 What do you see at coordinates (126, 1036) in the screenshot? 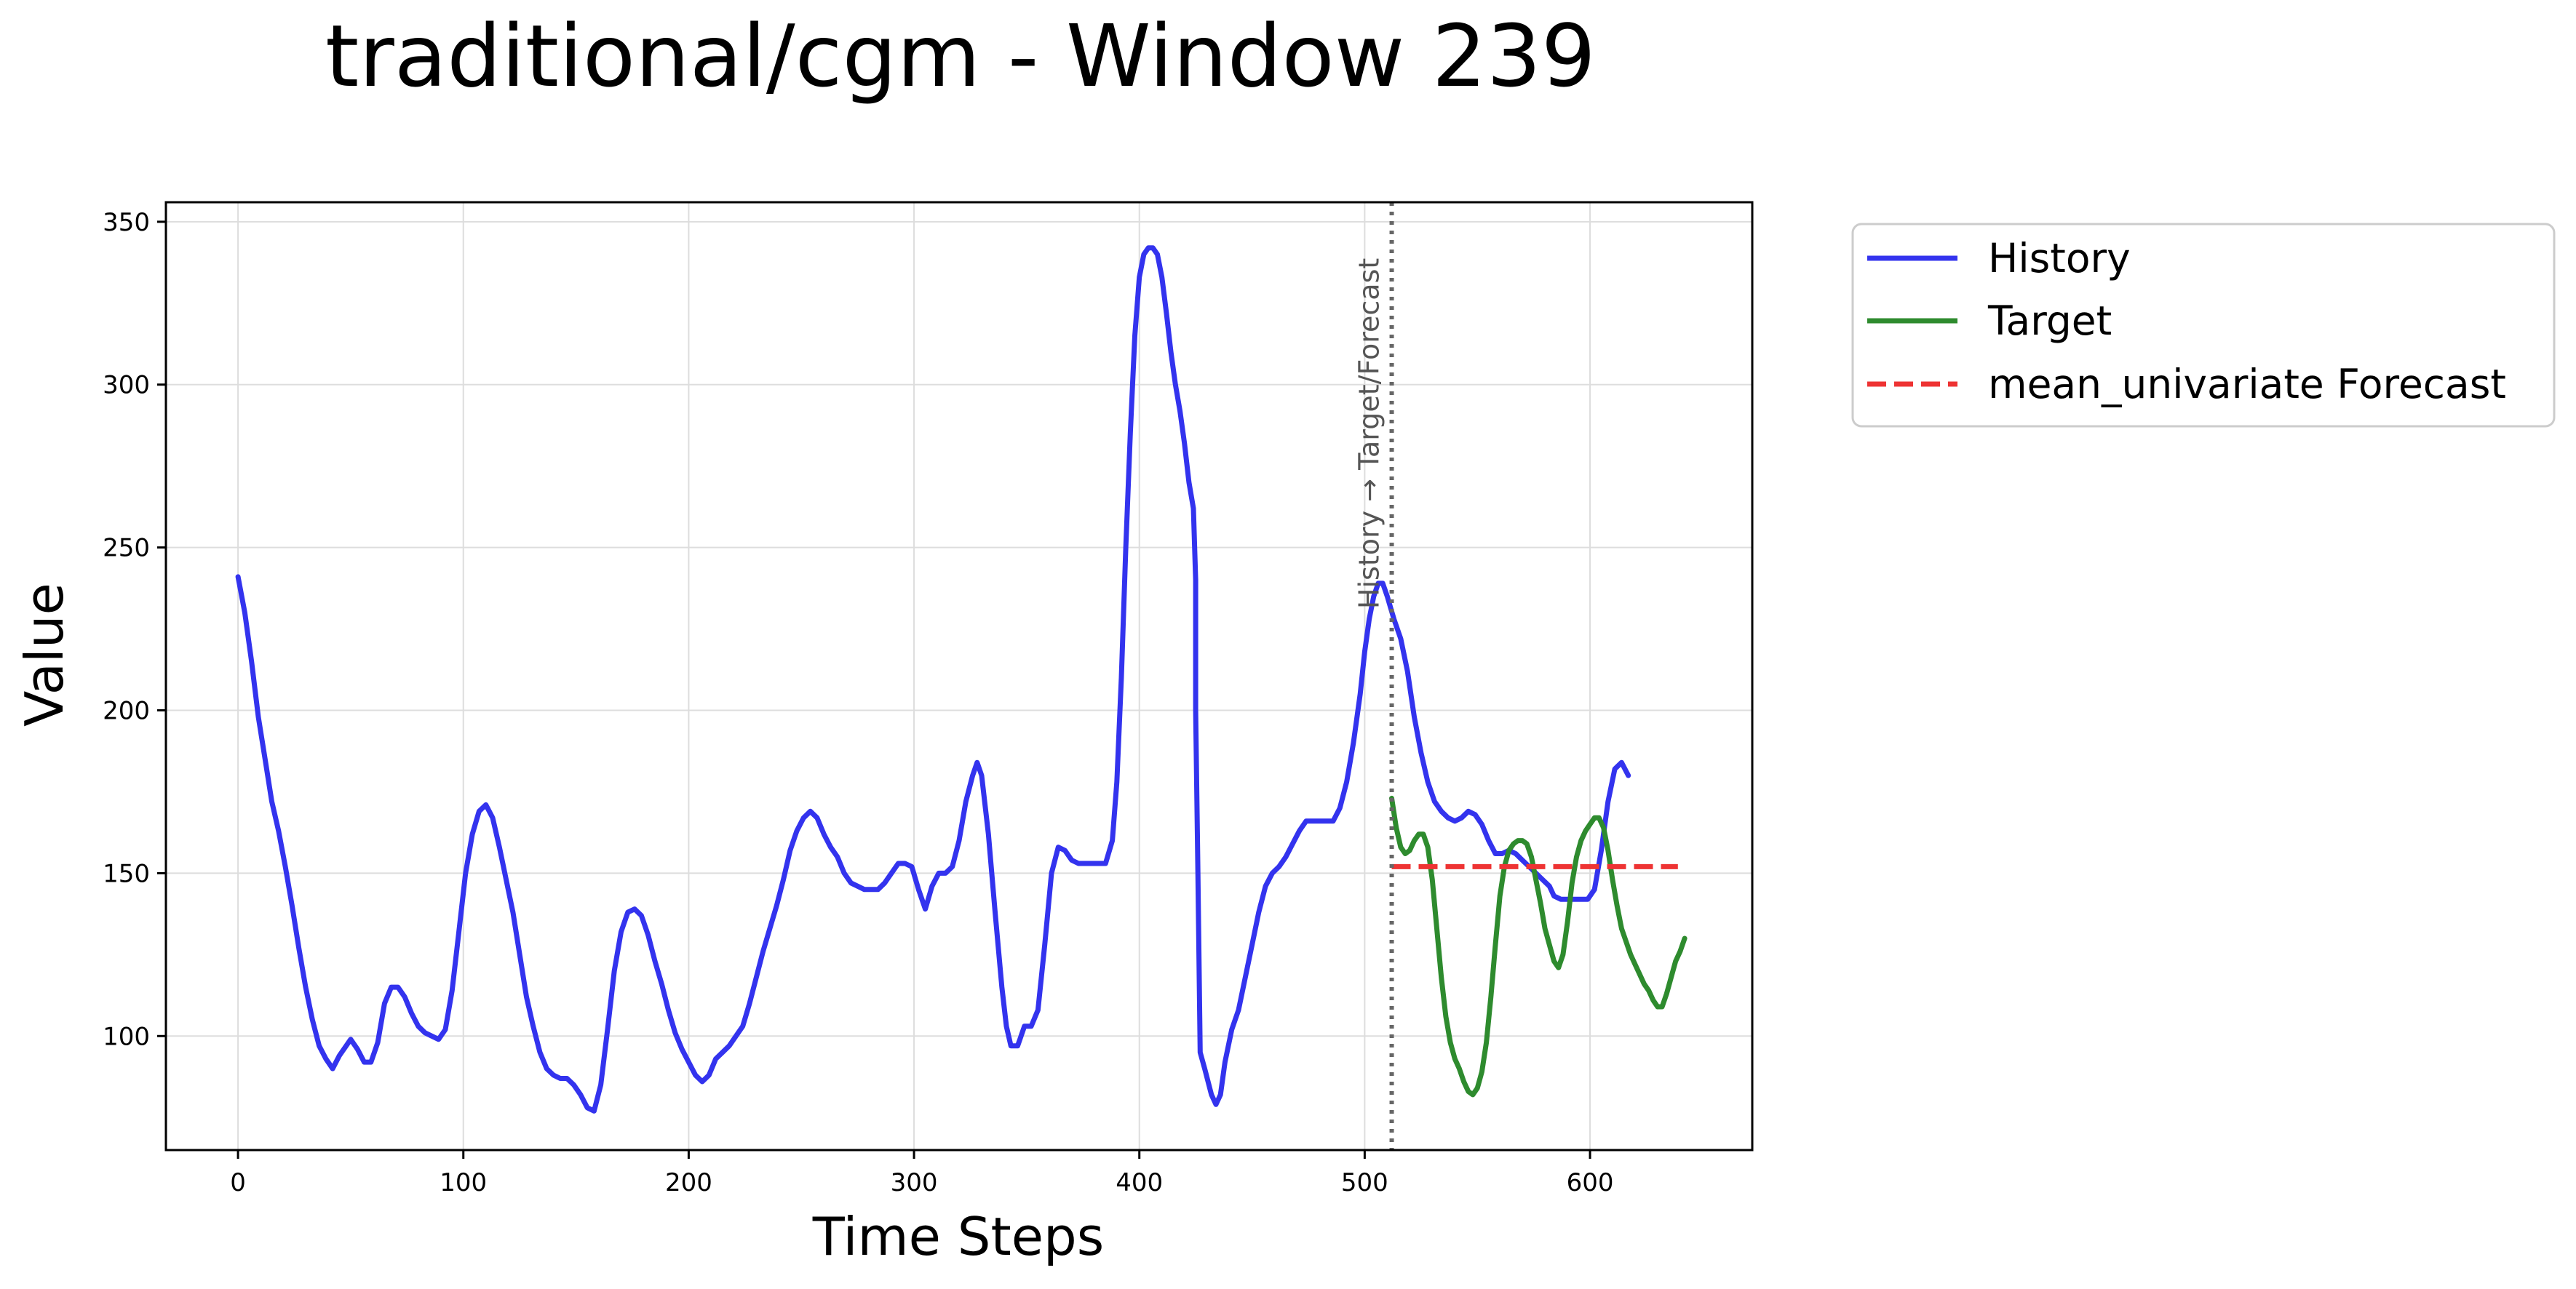
I see `y-tick-label: 100` at bounding box center [126, 1036].